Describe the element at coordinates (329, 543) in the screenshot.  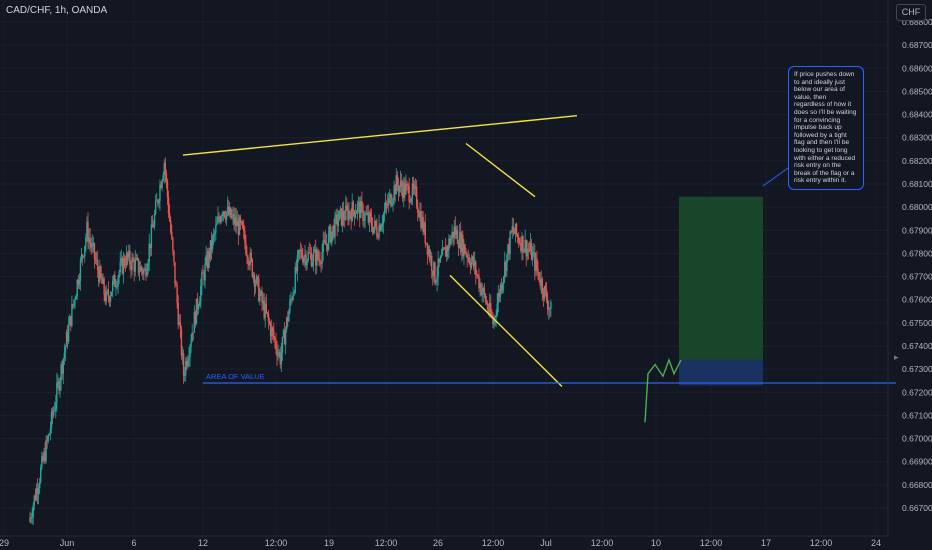
I see `time-tick-label: 19` at that location.